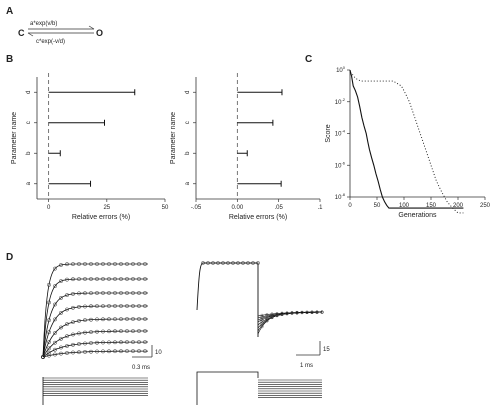 This screenshot has height=407, width=500. I want to click on x-tick-label: .05, so click(278, 208).